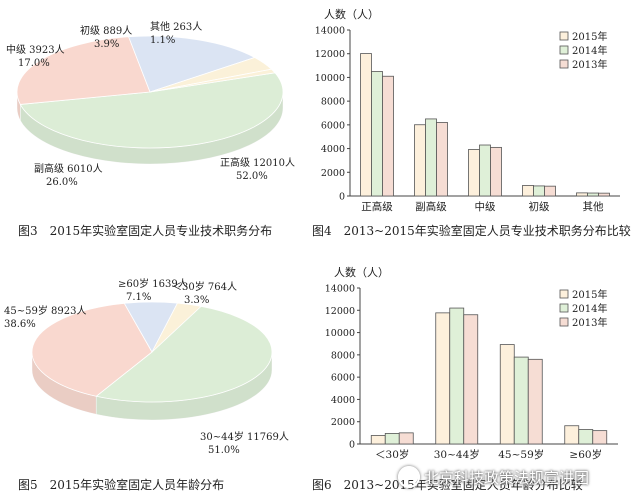 Image resolution: width=640 pixels, height=502 pixels. I want to click on fig4-legend-label: 2014年, so click(589, 50).